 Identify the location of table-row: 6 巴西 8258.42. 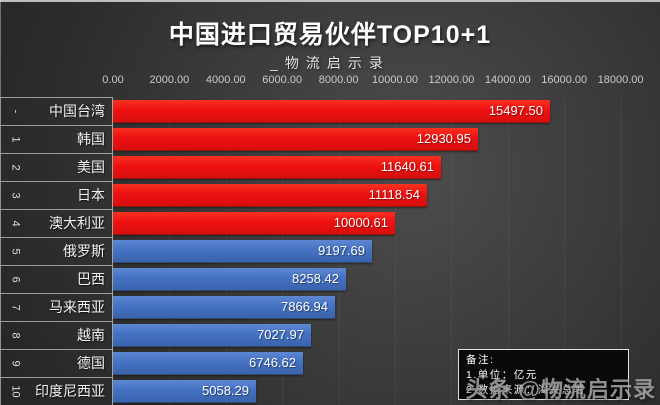
(330, 279).